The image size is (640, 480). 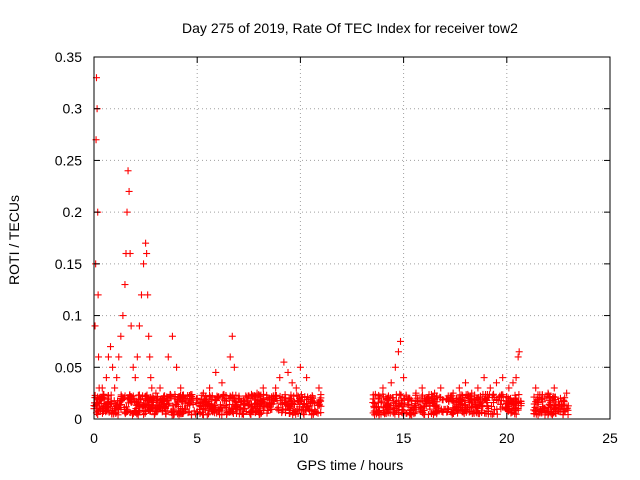 I want to click on x-tick-label: 15, so click(x=404, y=438).